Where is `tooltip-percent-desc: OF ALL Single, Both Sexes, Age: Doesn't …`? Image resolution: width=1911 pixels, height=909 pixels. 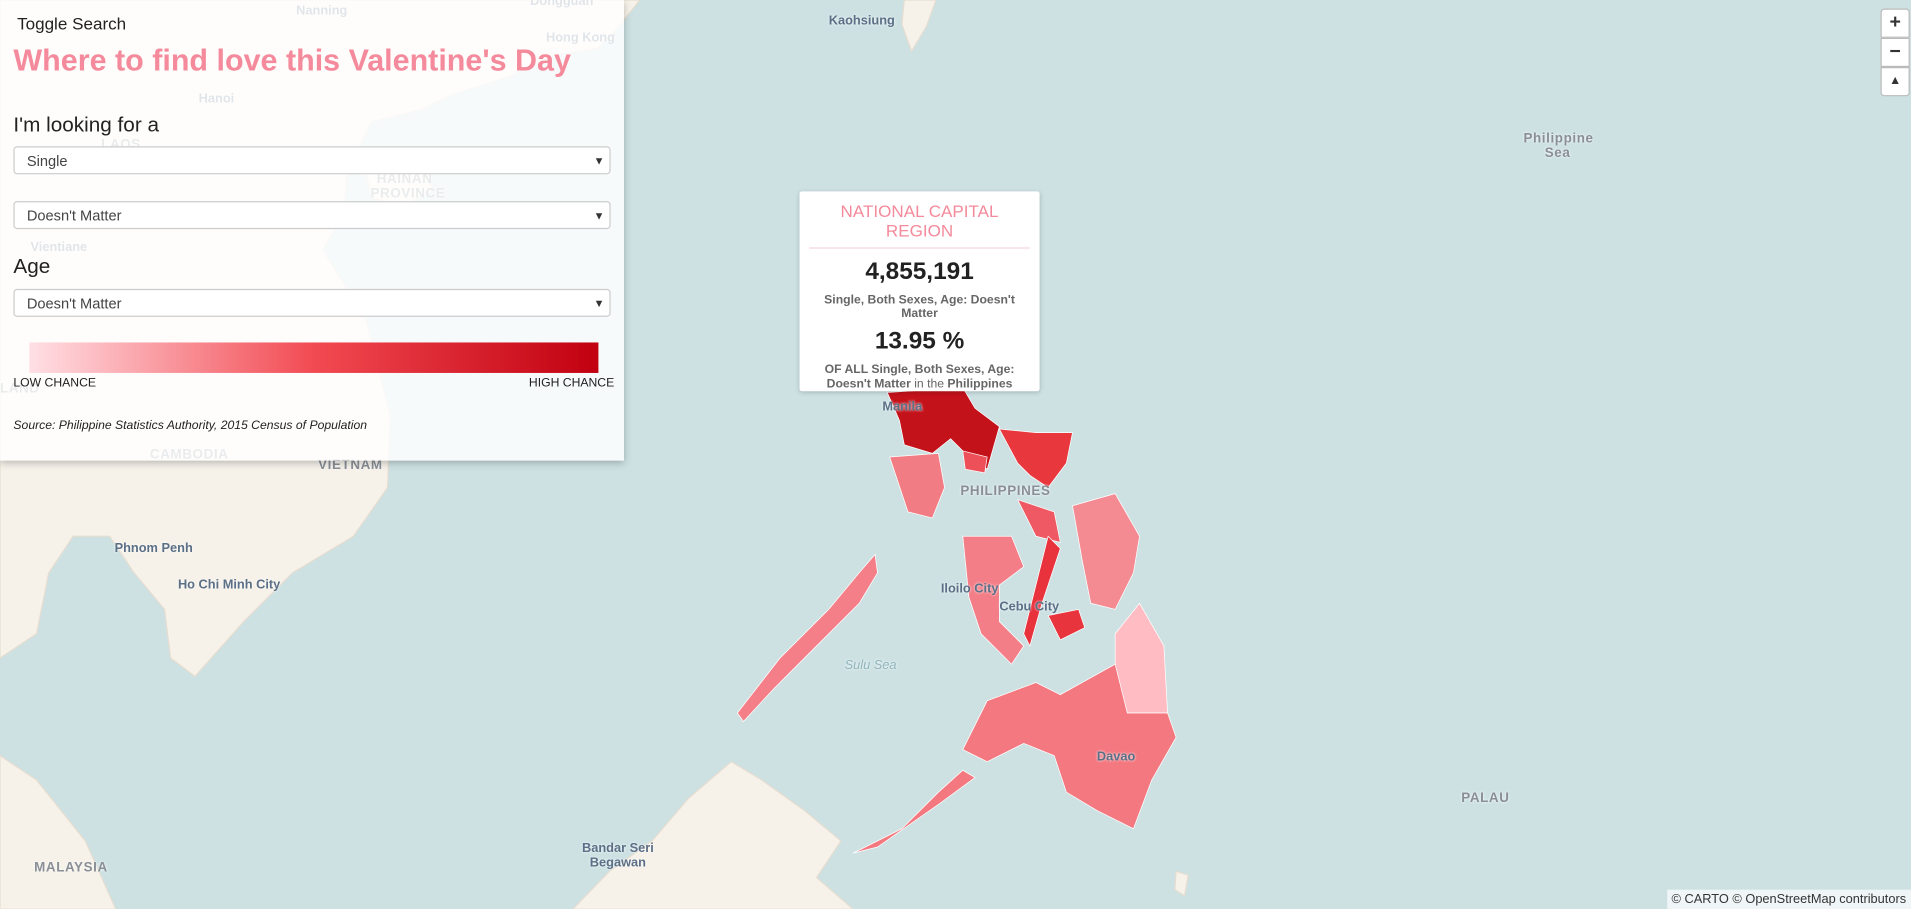
tooltip-percent-desc: OF ALL Single, Both Sexes, Age: Doesn't … is located at coordinates (919, 377).